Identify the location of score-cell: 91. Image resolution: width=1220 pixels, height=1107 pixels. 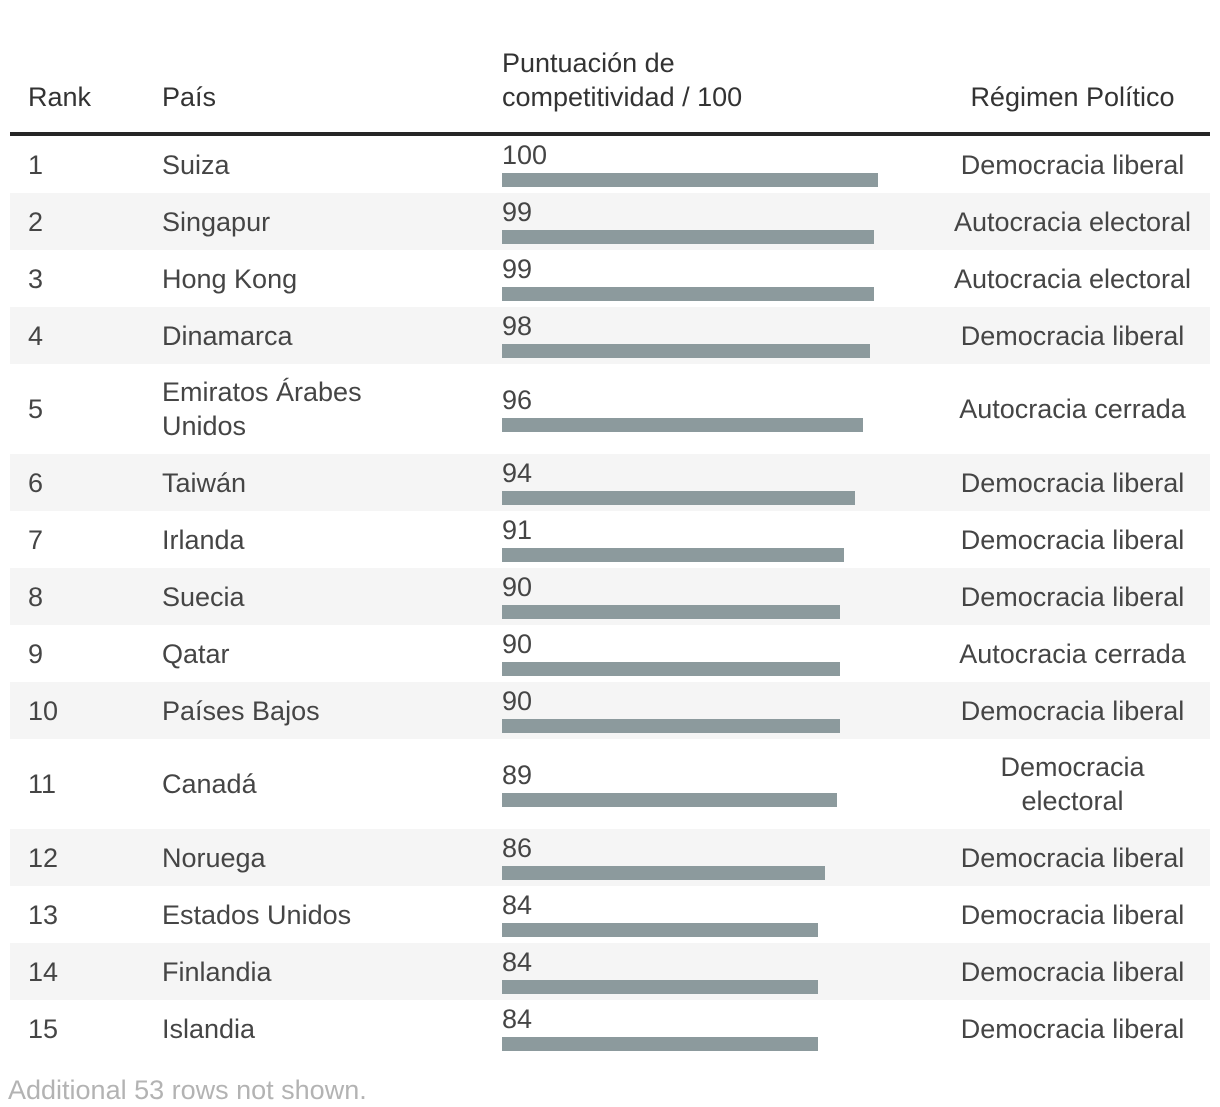
(713, 539).